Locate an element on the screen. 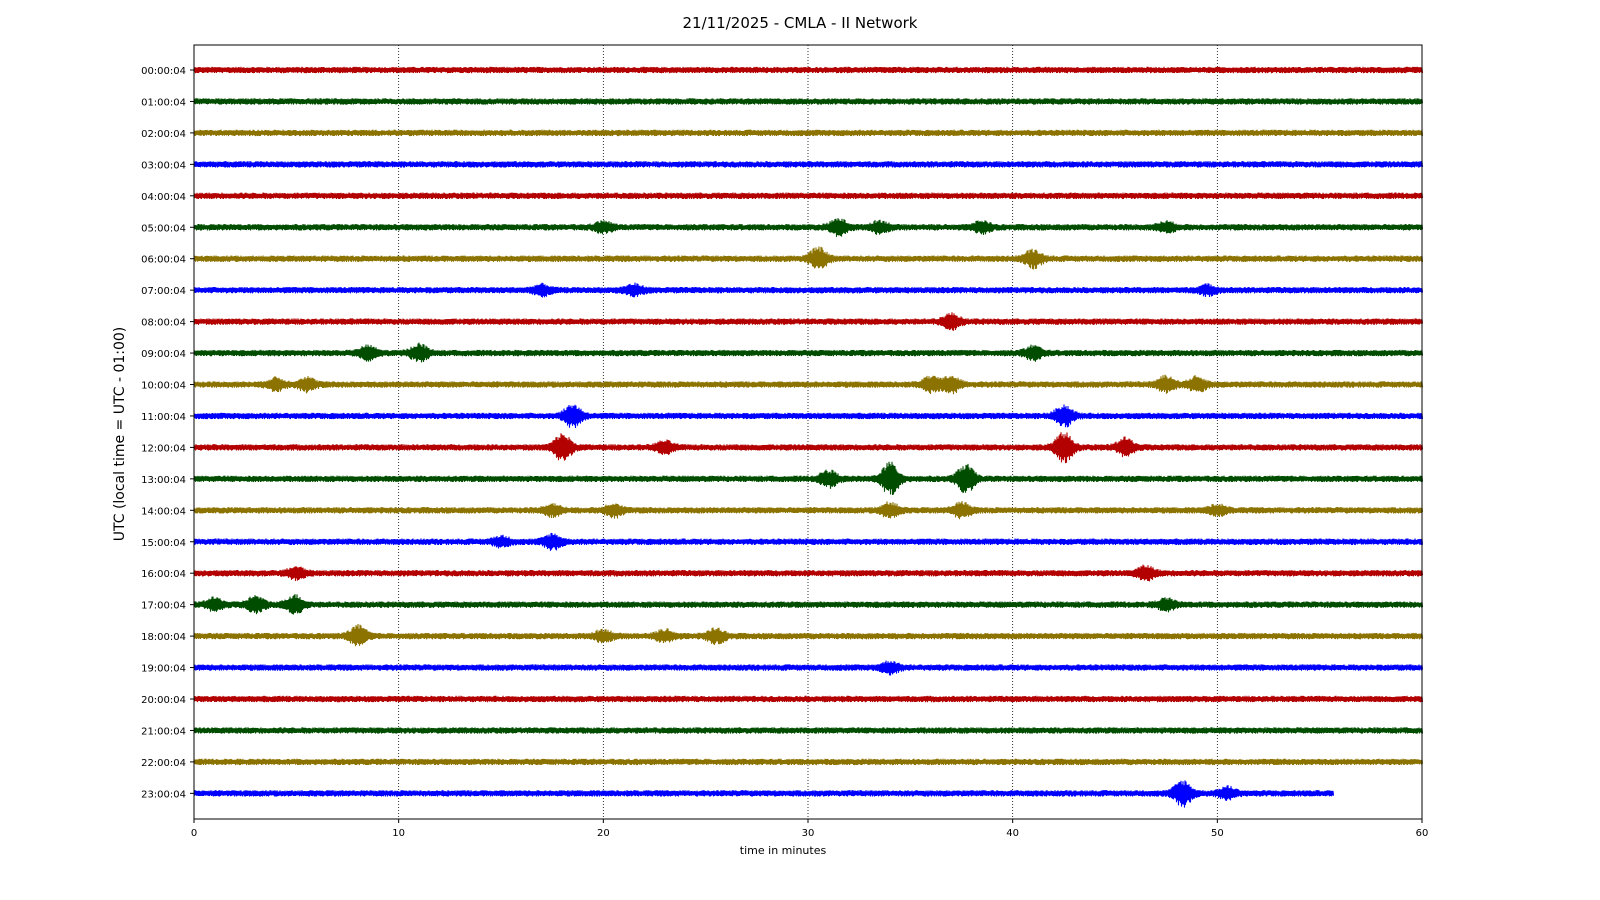 Image resolution: width=1600 pixels, height=900 pixels. chart-title: 21/11/2025 - CMLA - II Network is located at coordinates (800, 23).